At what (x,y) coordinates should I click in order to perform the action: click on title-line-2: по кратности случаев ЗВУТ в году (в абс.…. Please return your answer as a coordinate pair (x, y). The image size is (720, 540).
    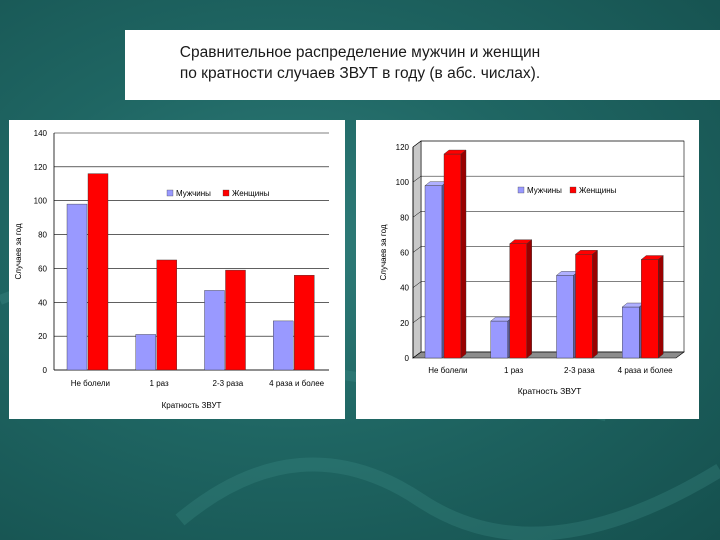
    Looking at the image, I should click on (360, 73).